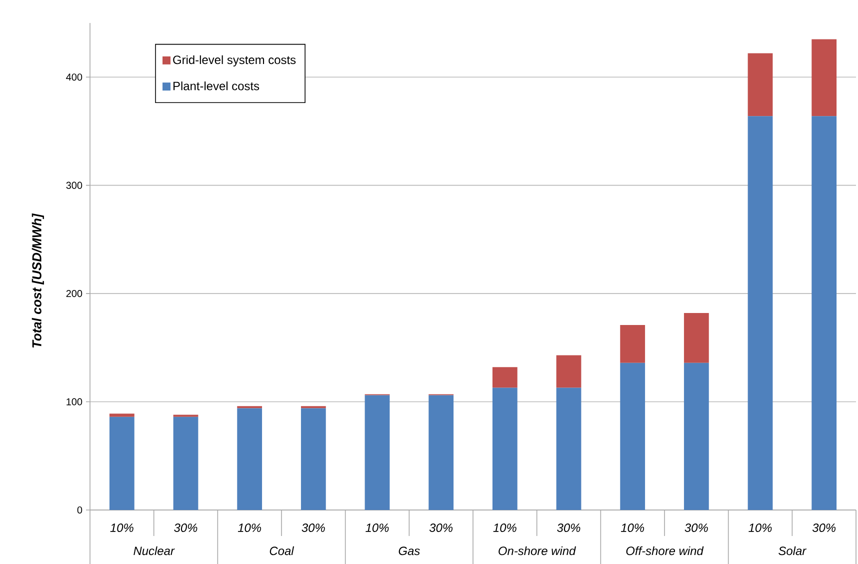  Describe the element at coordinates (154, 551) in the screenshot. I see `text: Nuclear` at that location.